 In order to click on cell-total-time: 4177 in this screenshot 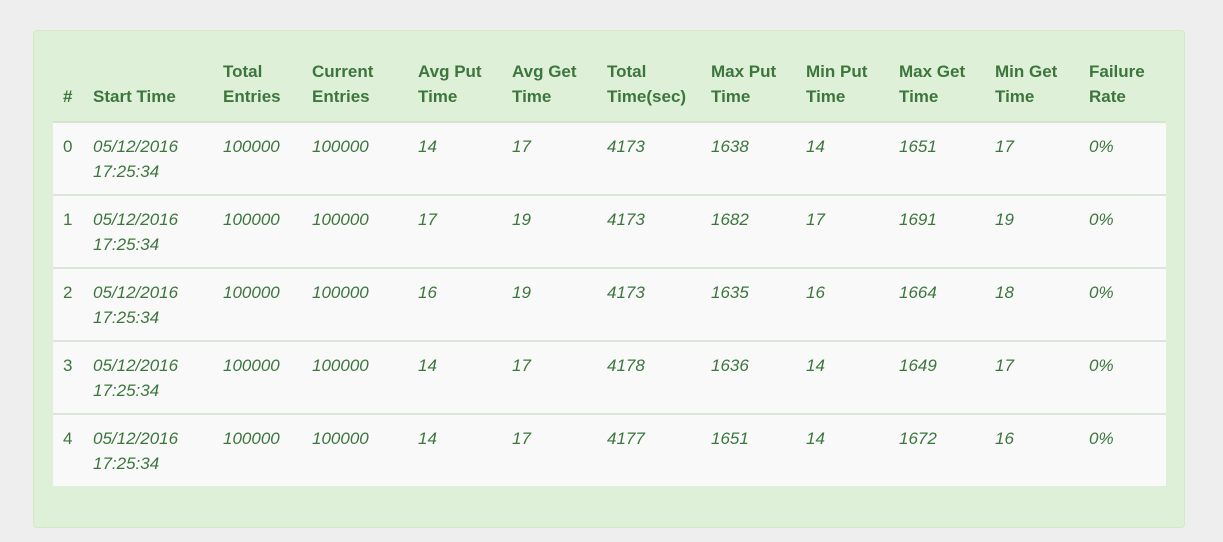, I will do `click(649, 449)`.